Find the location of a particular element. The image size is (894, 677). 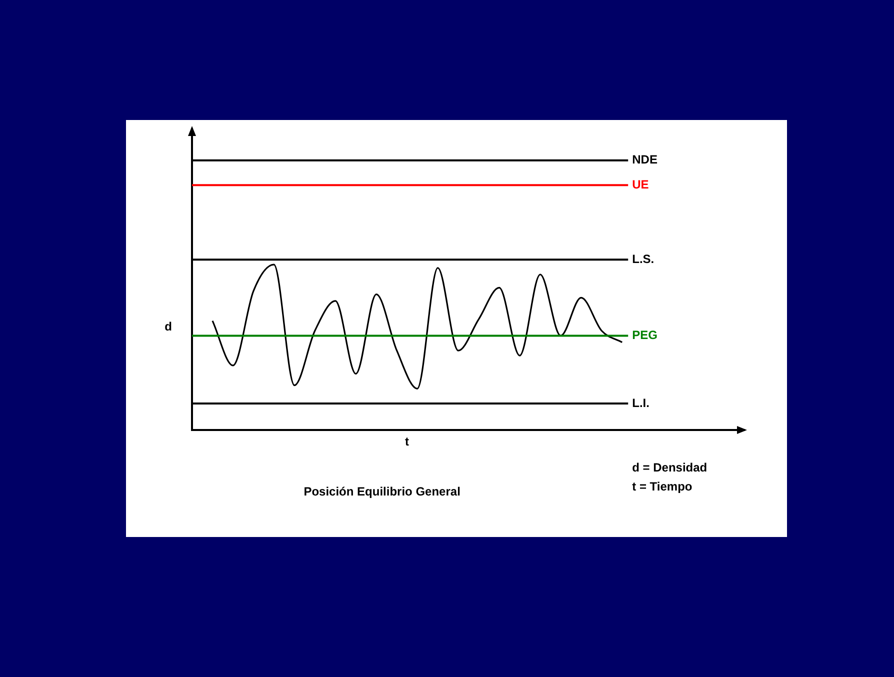

ref-line-label: UE is located at coordinates (640, 184).